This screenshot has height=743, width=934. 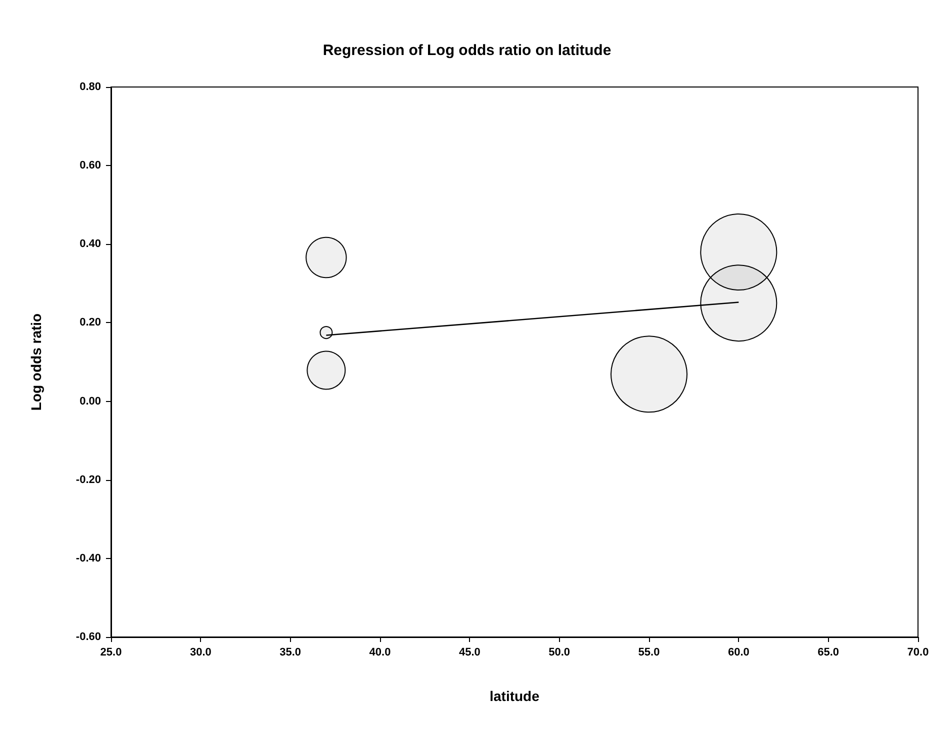 What do you see at coordinates (559, 652) in the screenshot?
I see `x-tick-label: 50.0` at bounding box center [559, 652].